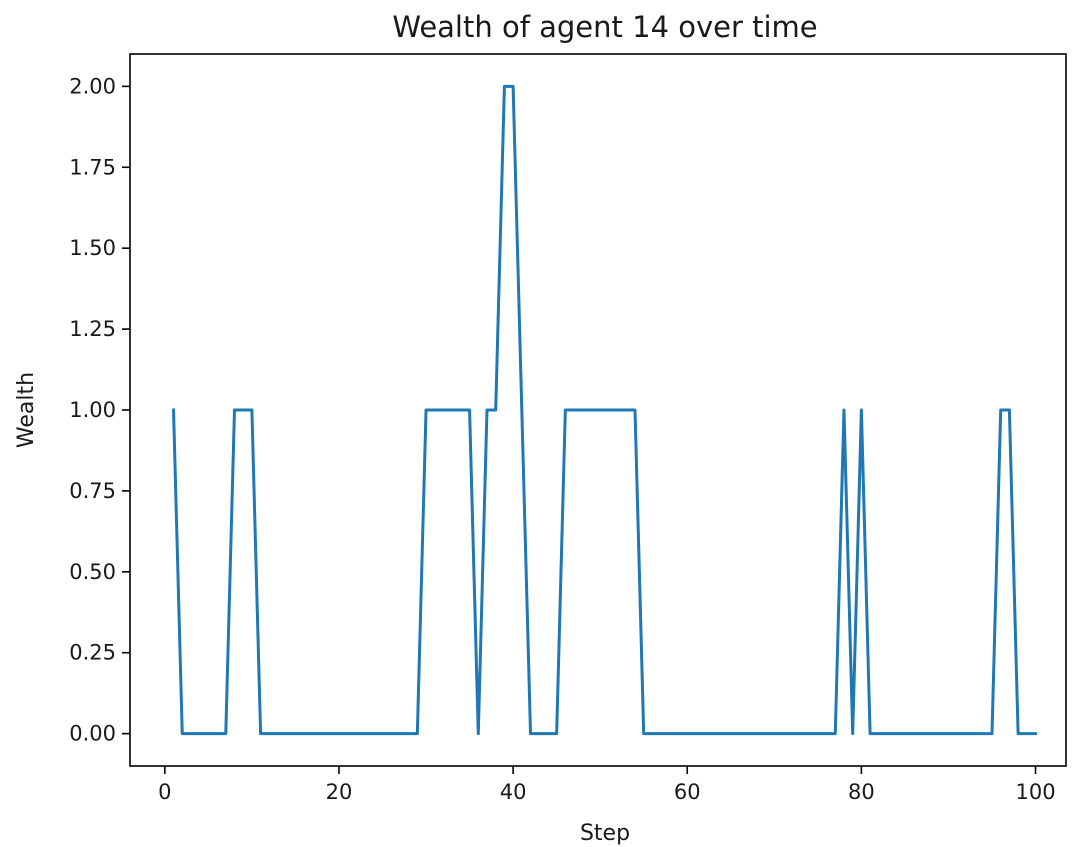 This screenshot has width=1076, height=847. I want to click on chart-title: Wealth of agent 14 over time, so click(604, 27).